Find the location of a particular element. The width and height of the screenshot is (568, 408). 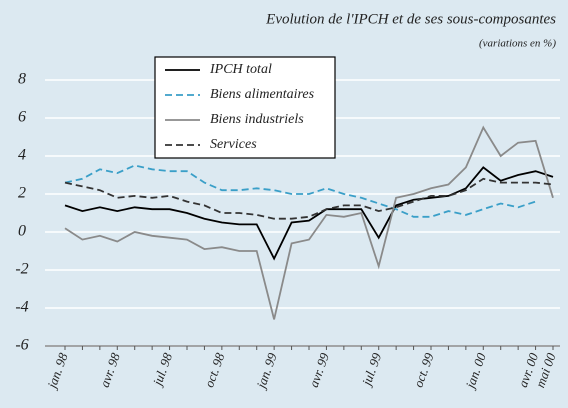

y-tick-label: -4 is located at coordinates (21, 307).